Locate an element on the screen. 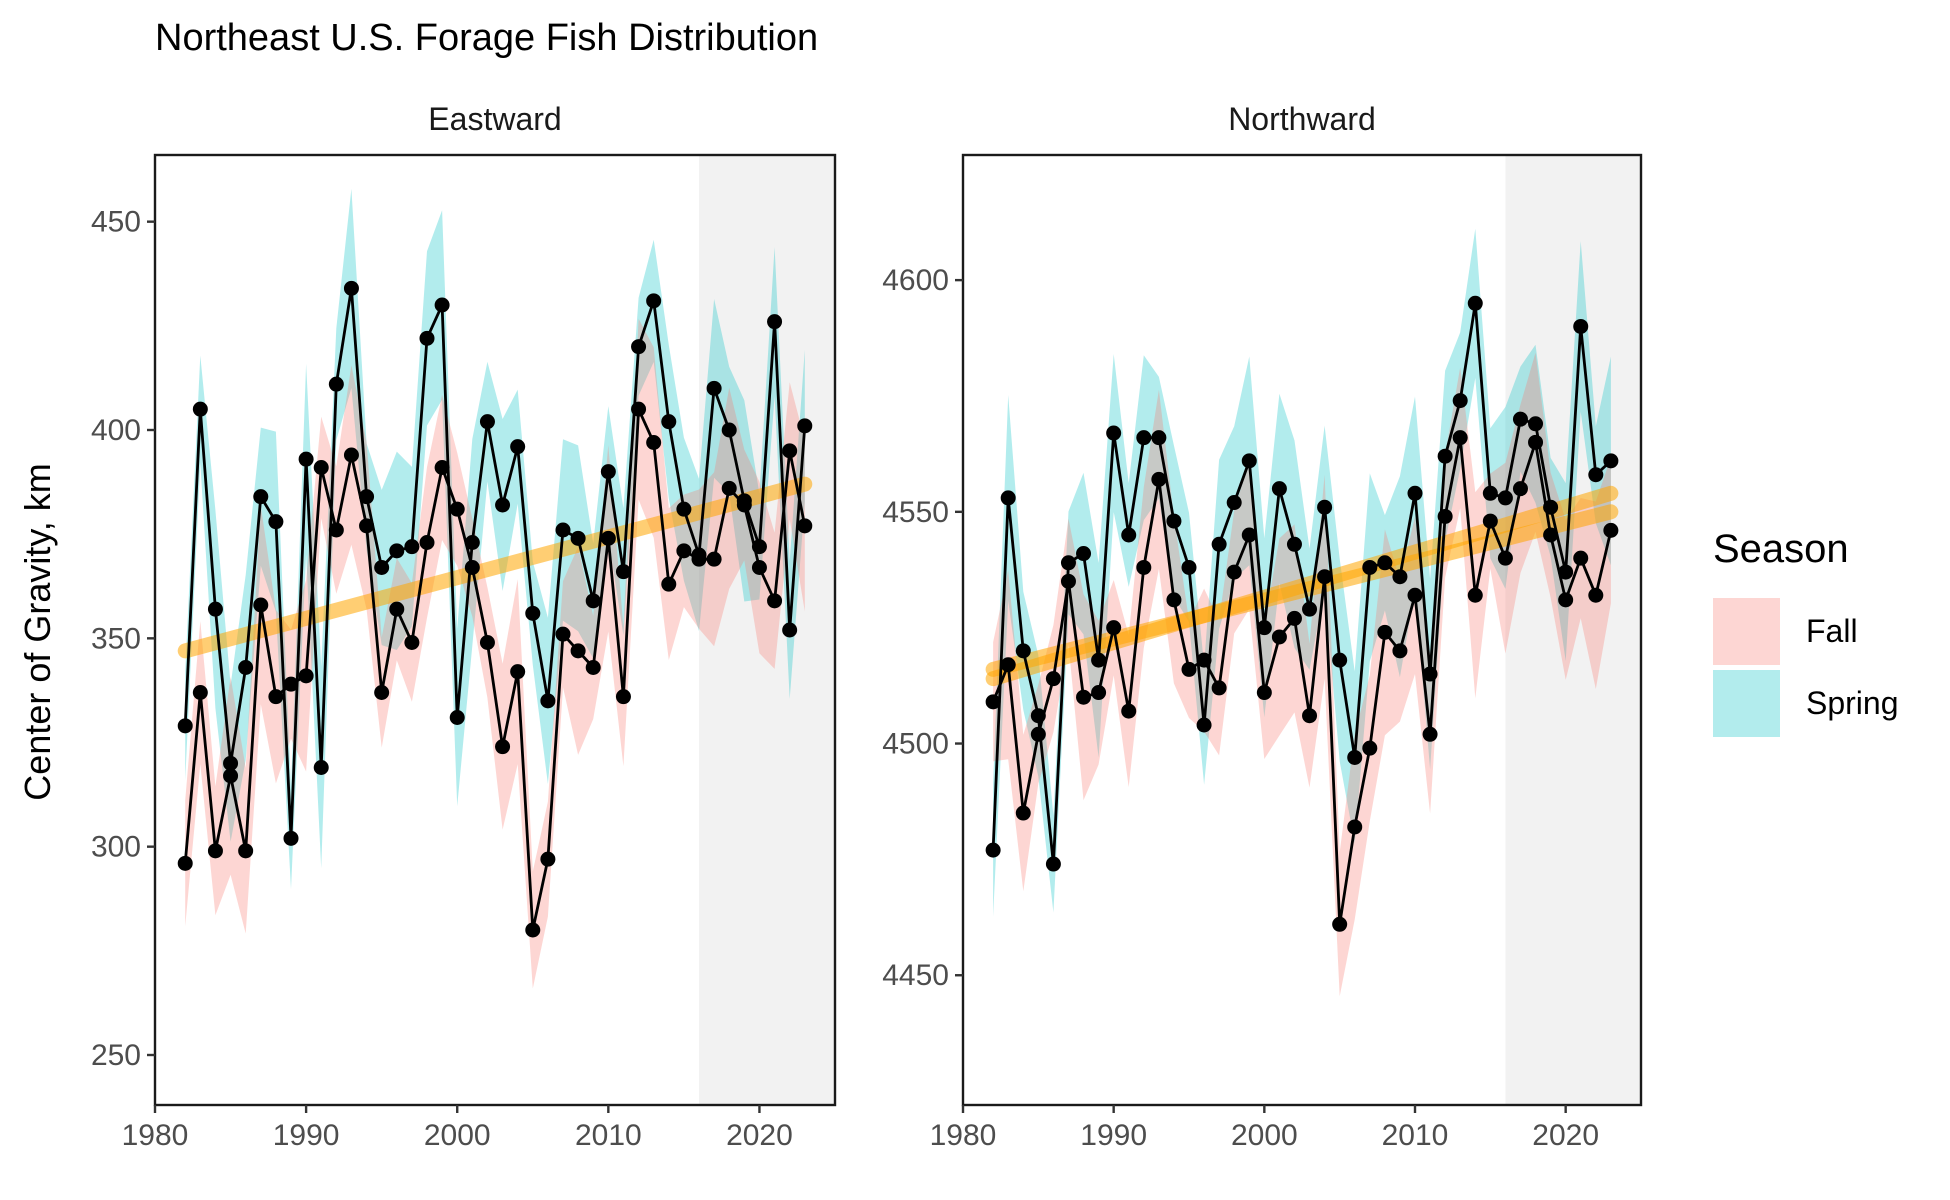  y-tick-label: 4500 is located at coordinates (915, 744).